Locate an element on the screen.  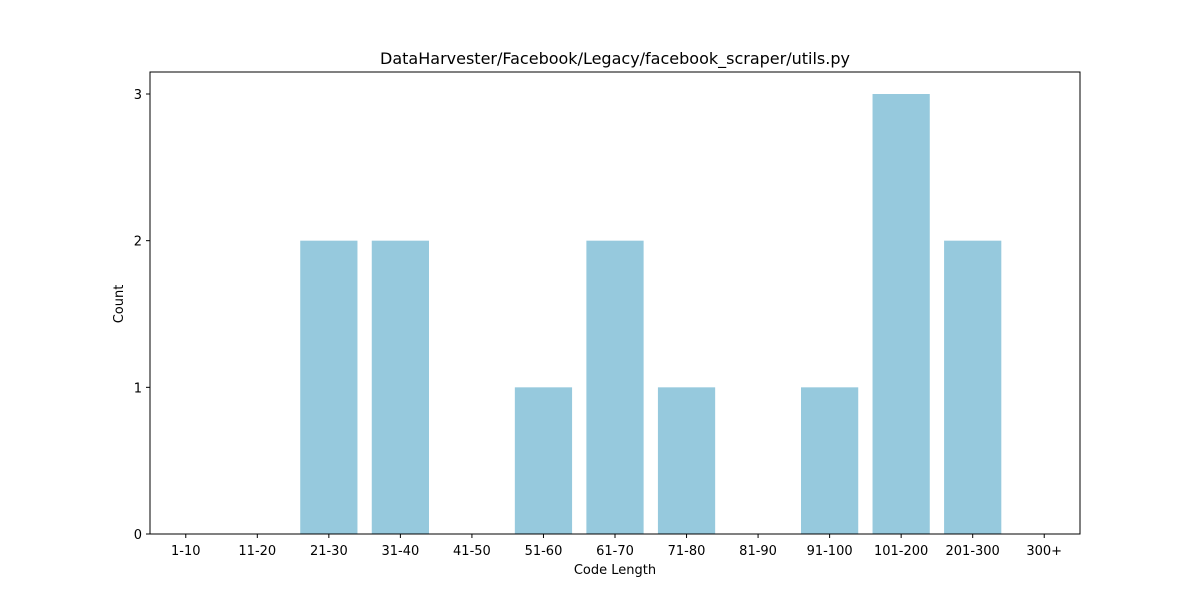
y-axis-label: Count is located at coordinates (119, 304).